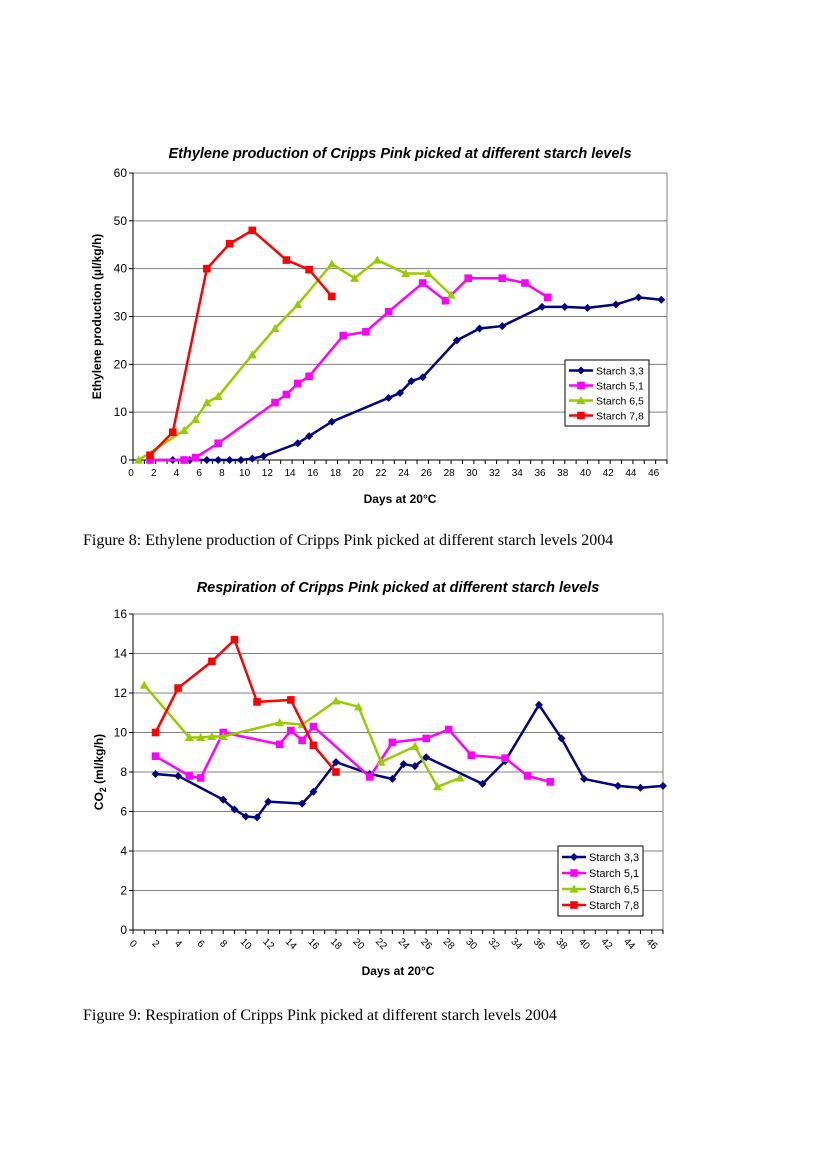 The width and height of the screenshot is (826, 1169). I want to click on ethylene-x-tick-label: 8, so click(222, 473).